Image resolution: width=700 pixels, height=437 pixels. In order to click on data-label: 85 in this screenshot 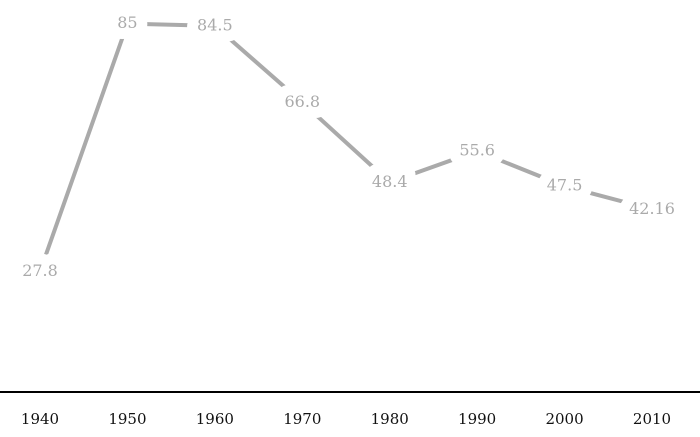, I will do `click(127, 22)`.